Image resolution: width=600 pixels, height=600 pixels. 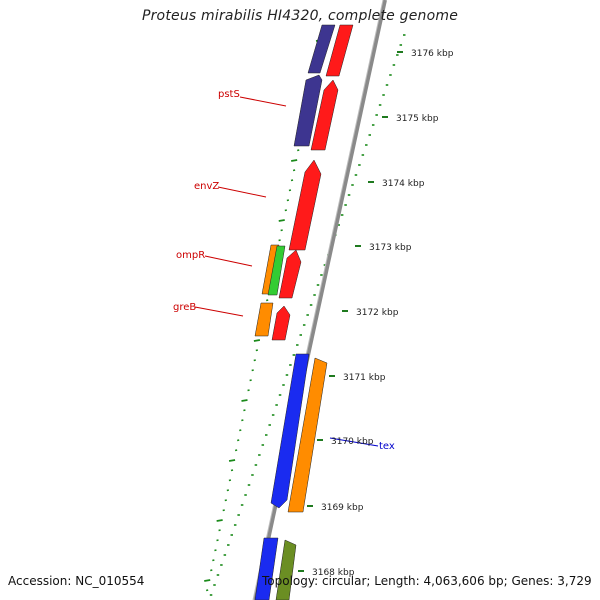 What do you see at coordinates (364, 378) in the screenshot?
I see `scale-label: 3171 kbp` at bounding box center [364, 378].